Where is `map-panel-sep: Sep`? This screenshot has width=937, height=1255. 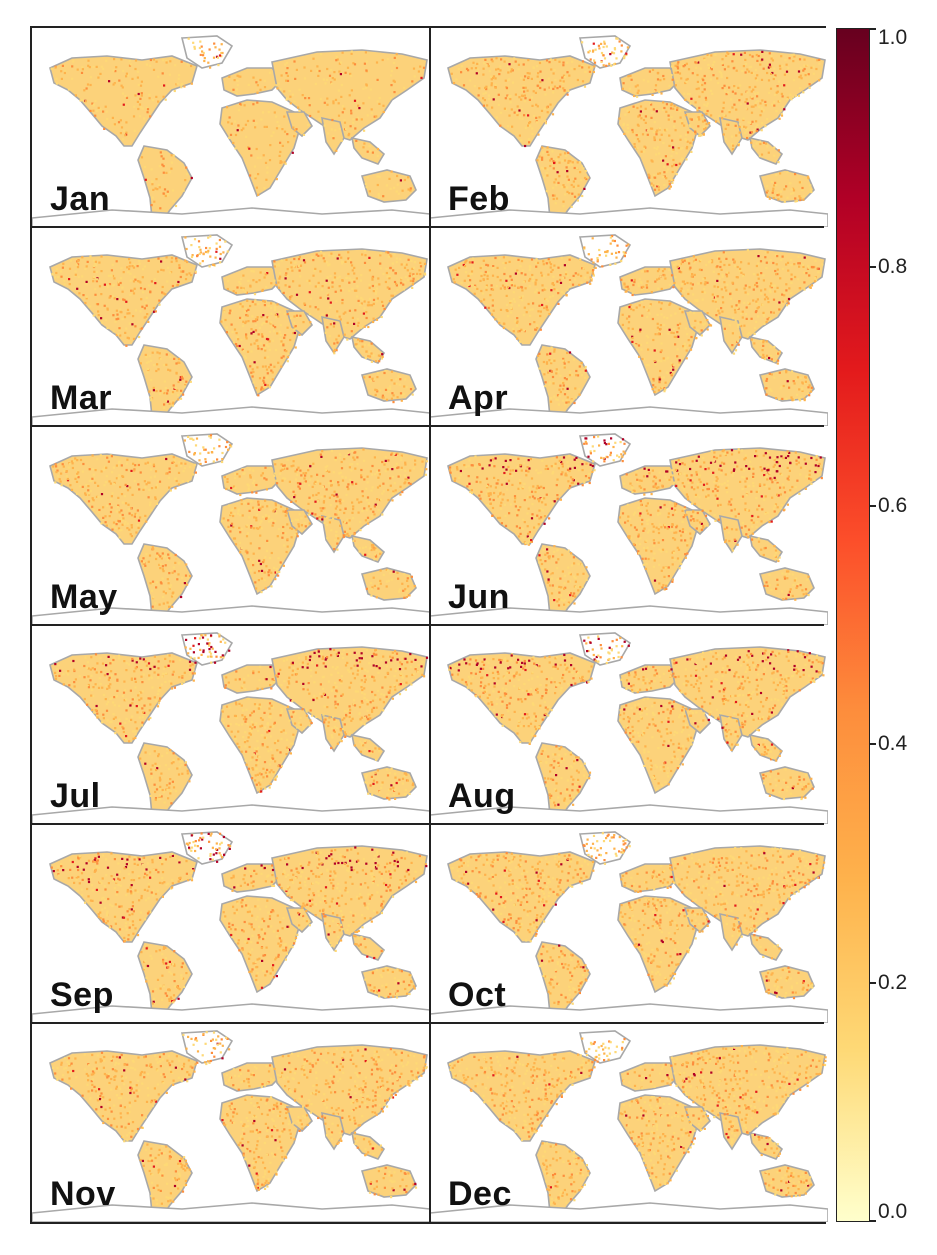
map-panel-sep: Sep is located at coordinates (231, 923).